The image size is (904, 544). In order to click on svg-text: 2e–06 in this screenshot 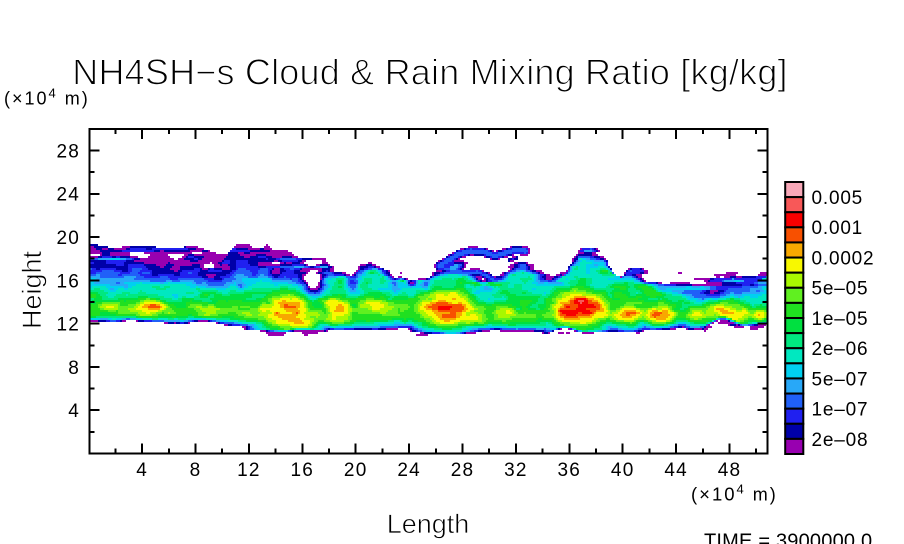, I will do `click(840, 349)`.